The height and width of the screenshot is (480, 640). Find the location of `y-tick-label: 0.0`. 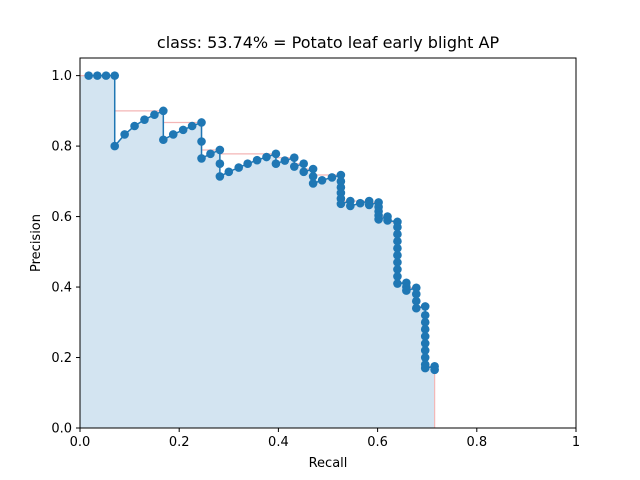

y-tick-label: 0.0 is located at coordinates (61, 429).